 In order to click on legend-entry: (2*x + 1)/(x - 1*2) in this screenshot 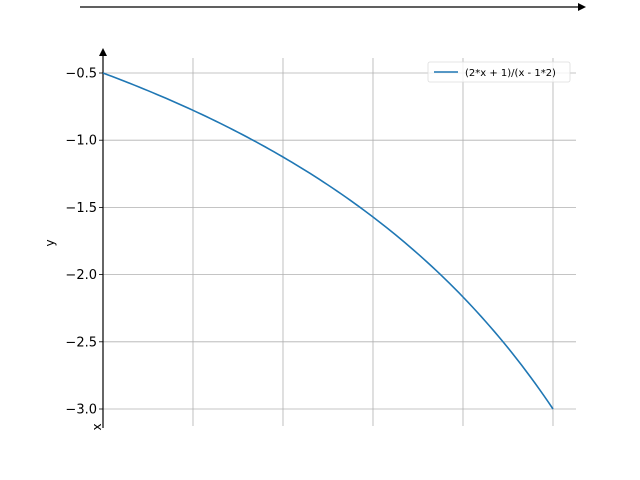, I will do `click(510, 73)`.